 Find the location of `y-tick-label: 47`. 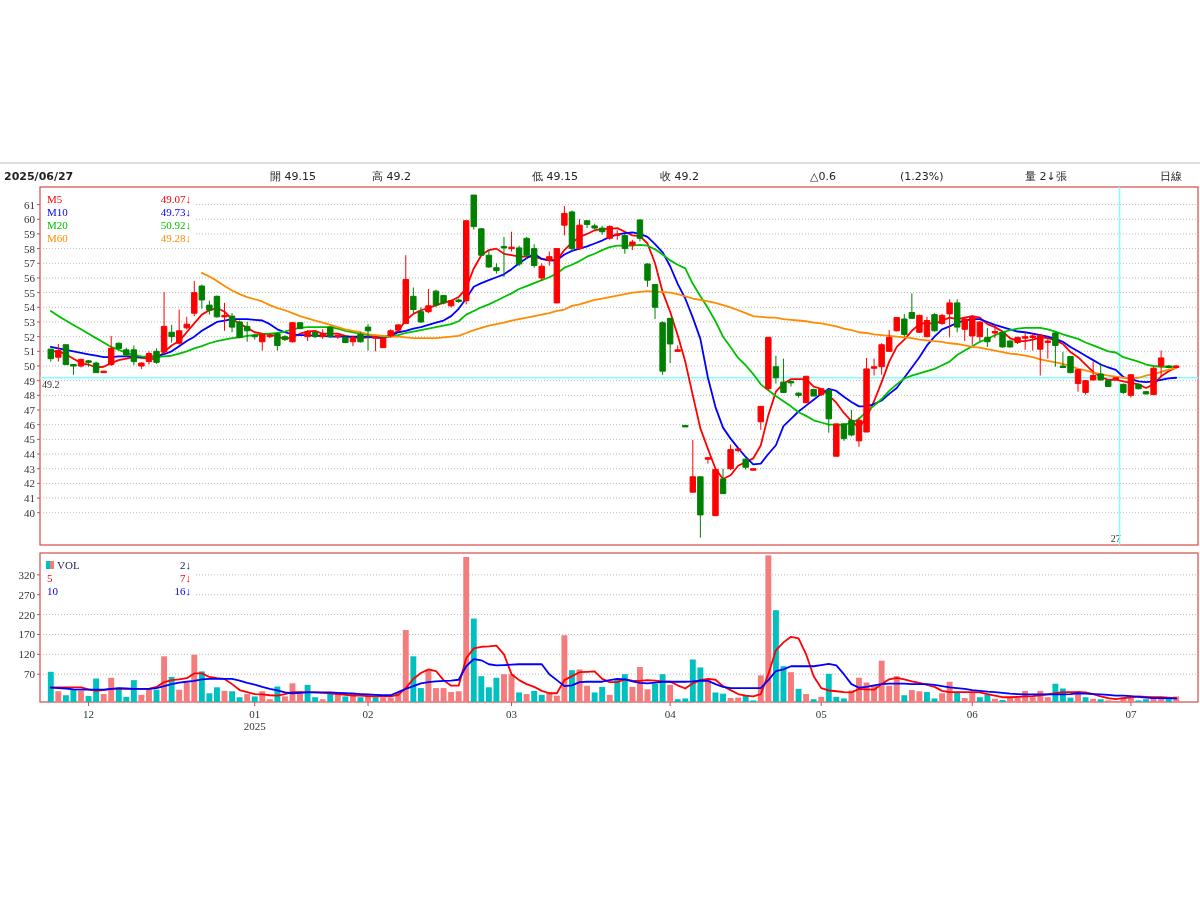

y-tick-label: 47 is located at coordinates (30, 410).